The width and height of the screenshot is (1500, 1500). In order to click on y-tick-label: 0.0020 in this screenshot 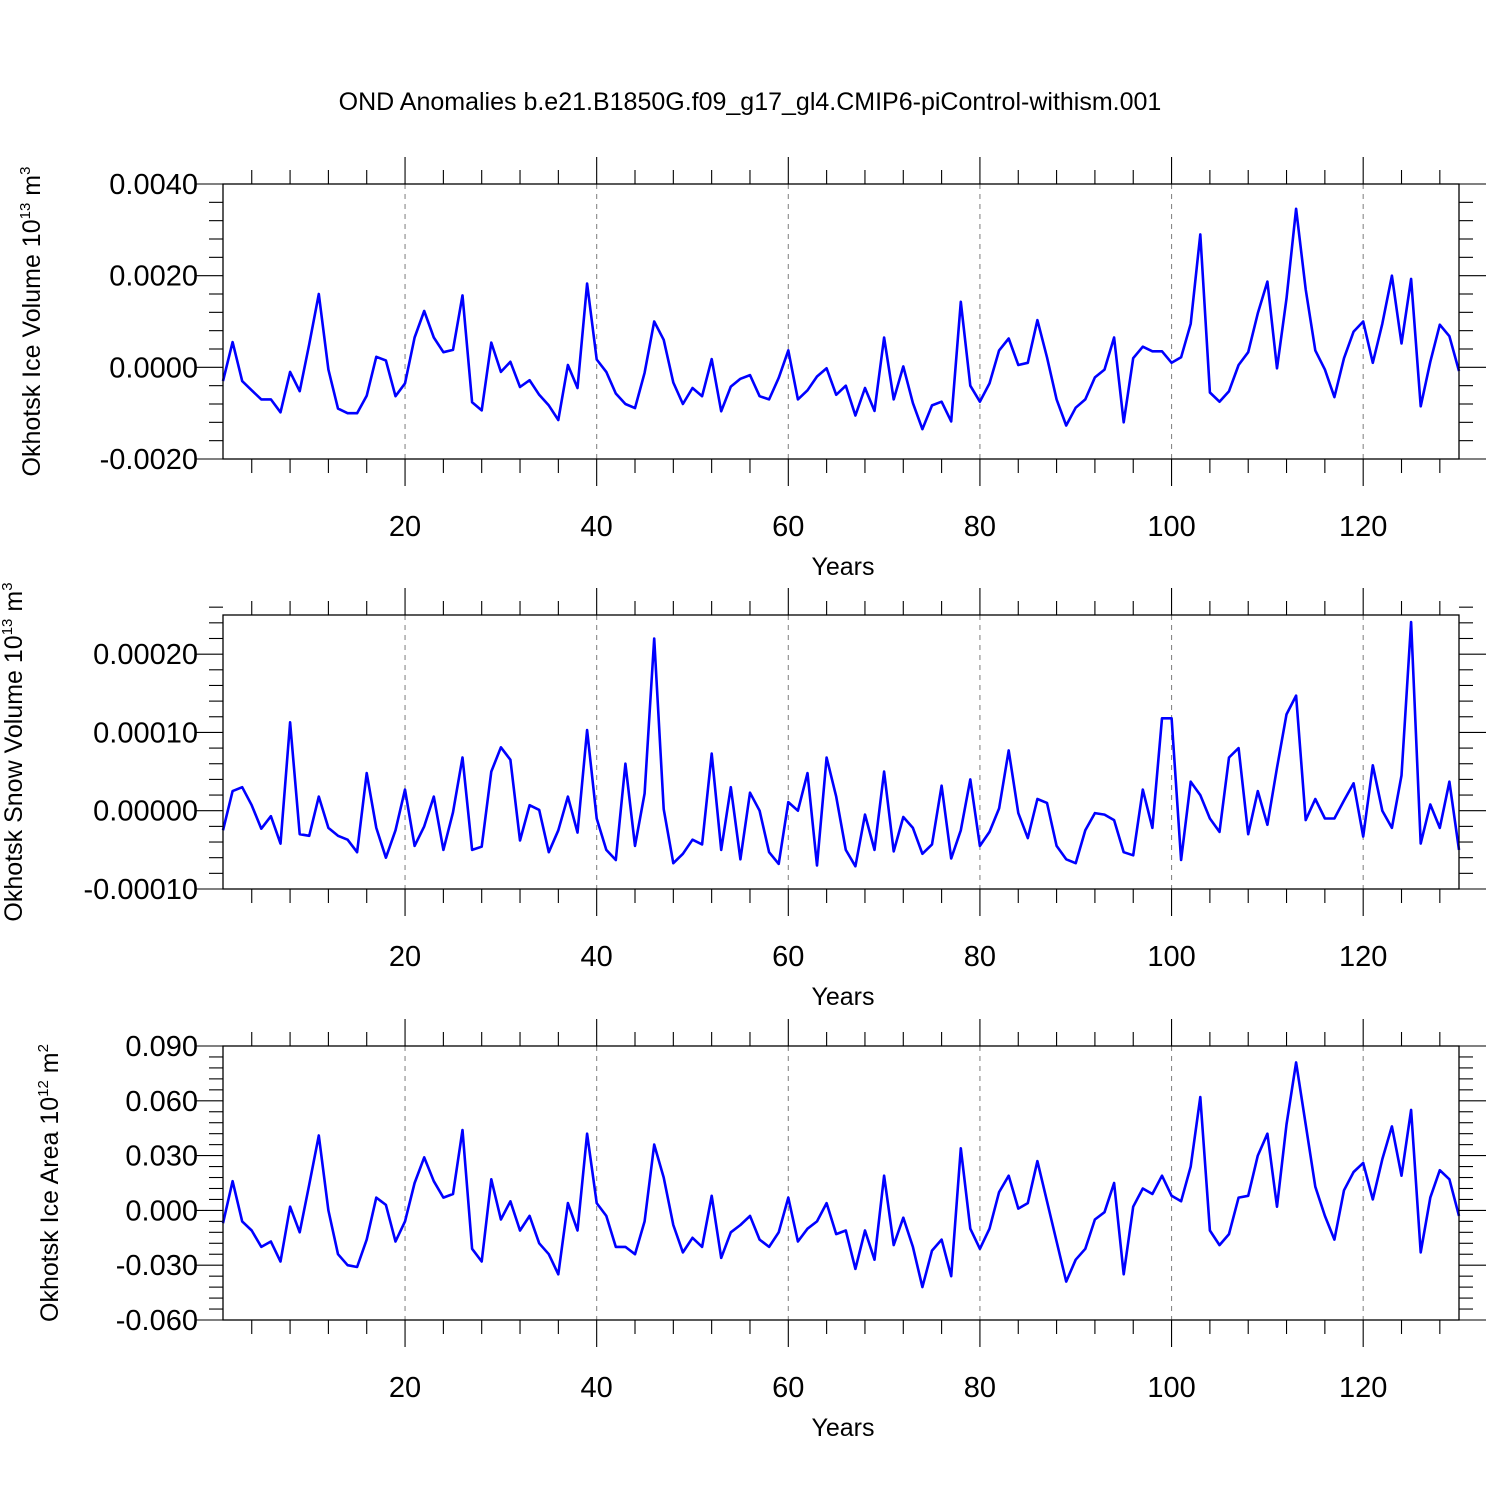, I will do `click(153, 277)`.